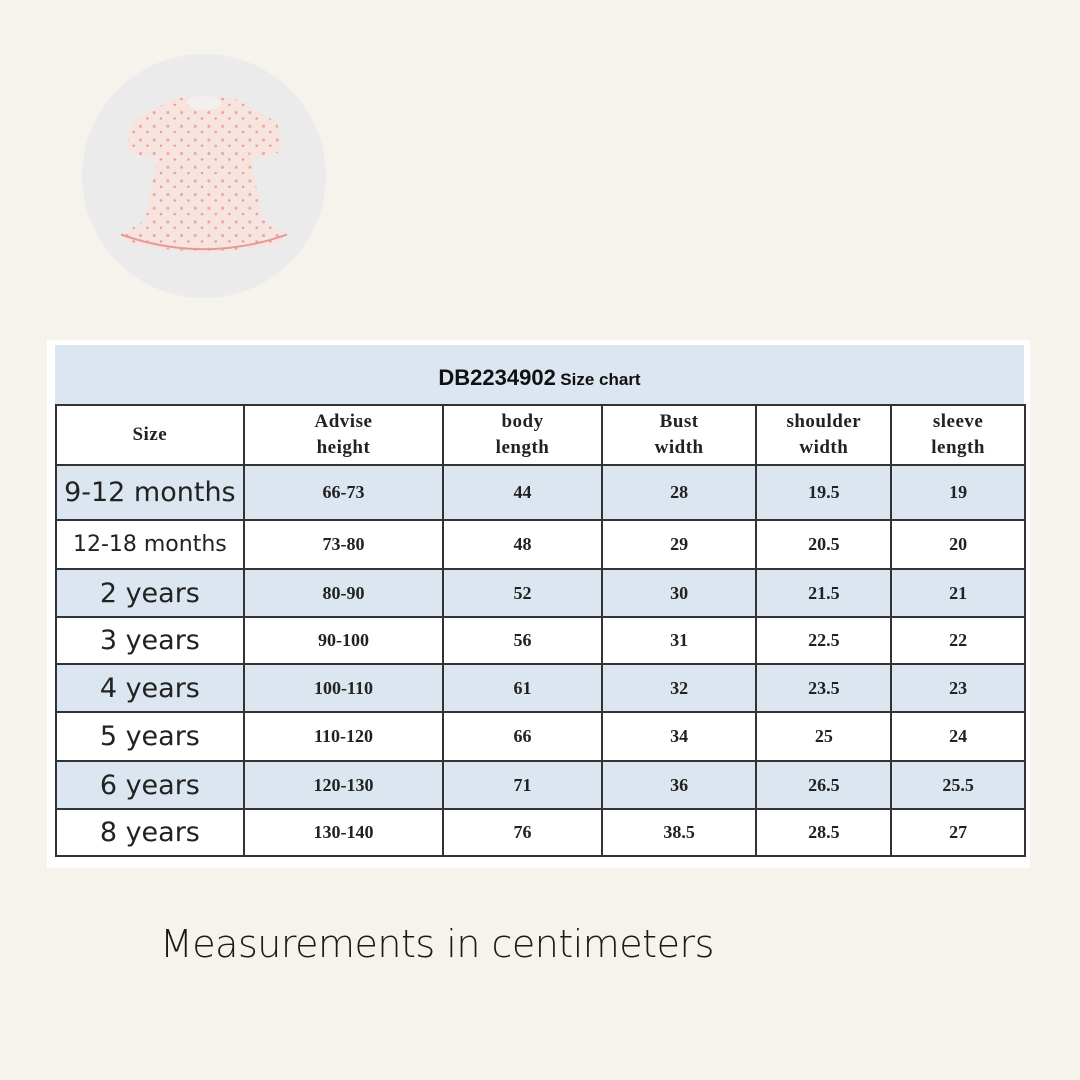 This screenshot has height=1080, width=1080. What do you see at coordinates (679, 640) in the screenshot?
I see `measurement-cell: 31` at bounding box center [679, 640].